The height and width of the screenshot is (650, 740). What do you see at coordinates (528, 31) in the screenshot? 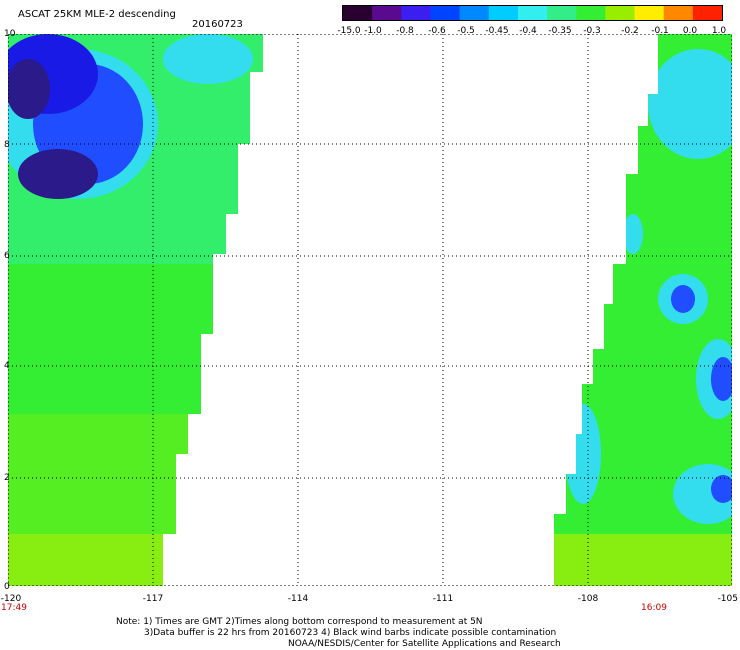
I see `color-scale-label: -0.4` at bounding box center [528, 31].